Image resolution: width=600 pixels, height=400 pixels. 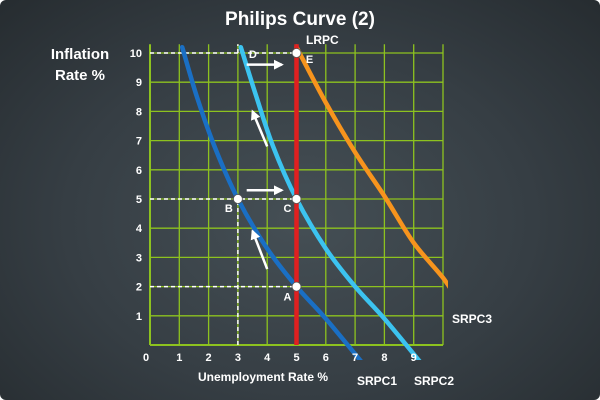 What do you see at coordinates (80, 54) in the screenshot?
I see `y-axis-label-line-1: Inflation` at bounding box center [80, 54].